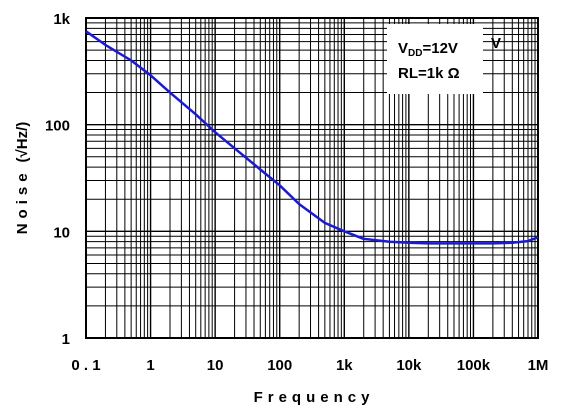  What do you see at coordinates (66, 339) in the screenshot?
I see `y-tick-label: 1` at bounding box center [66, 339].